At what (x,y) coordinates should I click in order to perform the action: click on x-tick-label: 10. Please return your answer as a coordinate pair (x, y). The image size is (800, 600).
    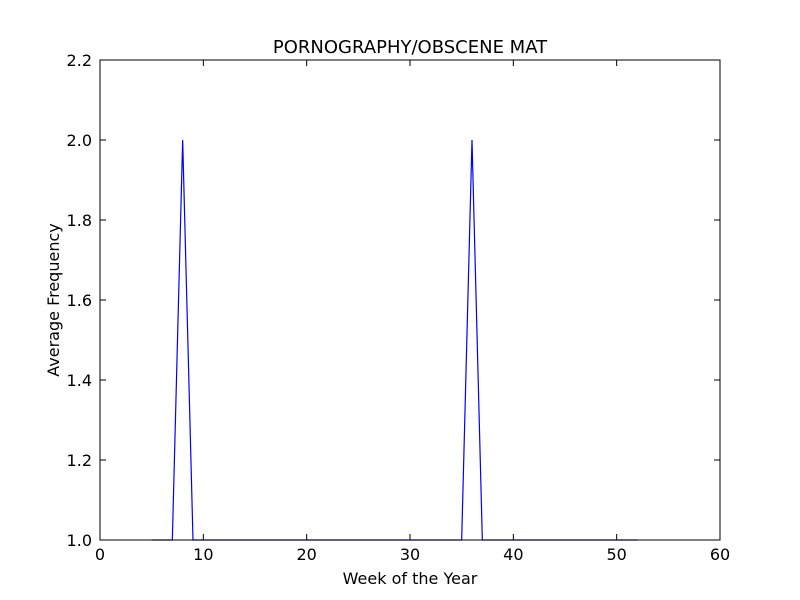
    Looking at the image, I should click on (203, 554).